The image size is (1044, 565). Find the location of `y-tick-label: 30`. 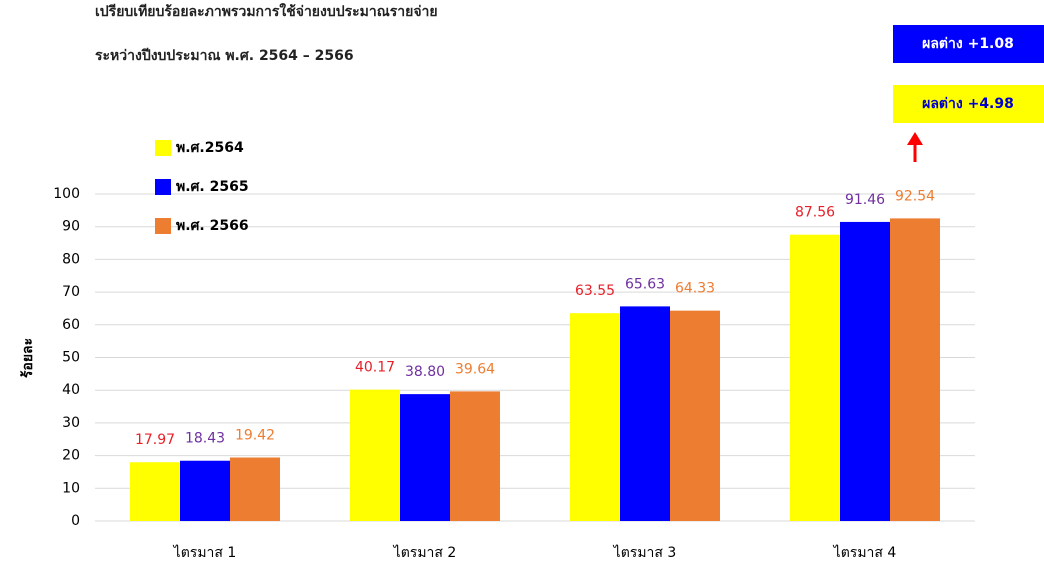

y-tick-label: 30 is located at coordinates (71, 423).